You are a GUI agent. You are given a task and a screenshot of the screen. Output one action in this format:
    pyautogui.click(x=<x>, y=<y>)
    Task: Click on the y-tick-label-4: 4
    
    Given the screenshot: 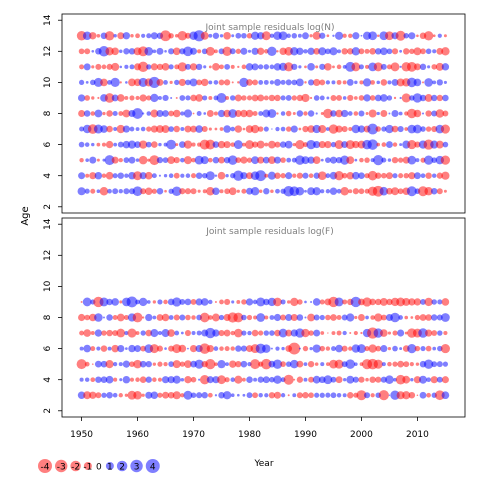 What is the action you would take?
    pyautogui.click(x=48, y=176)
    